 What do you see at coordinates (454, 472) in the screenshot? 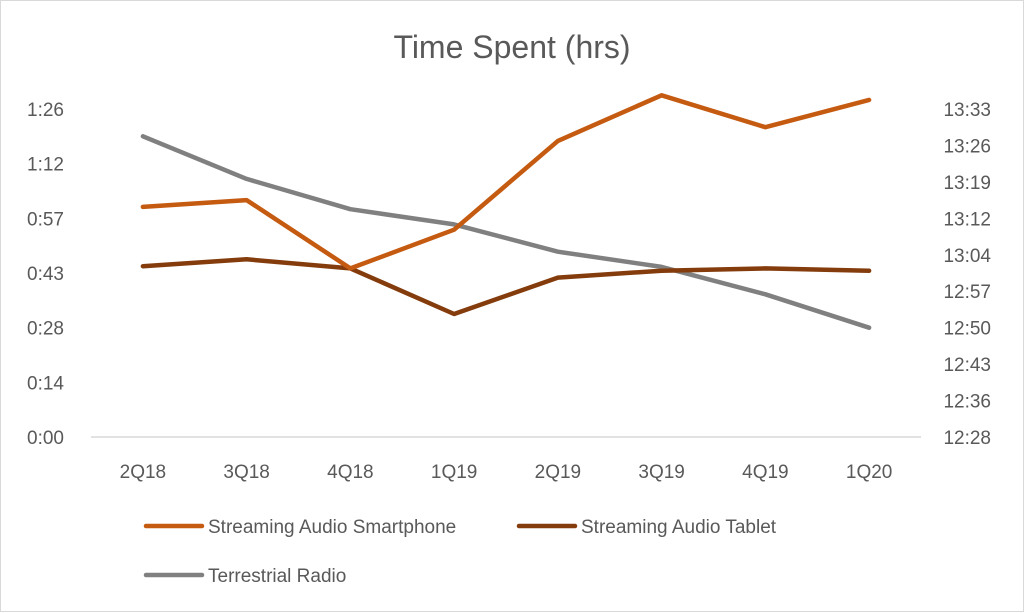
I see `x-tick-label: 1Q19` at bounding box center [454, 472].